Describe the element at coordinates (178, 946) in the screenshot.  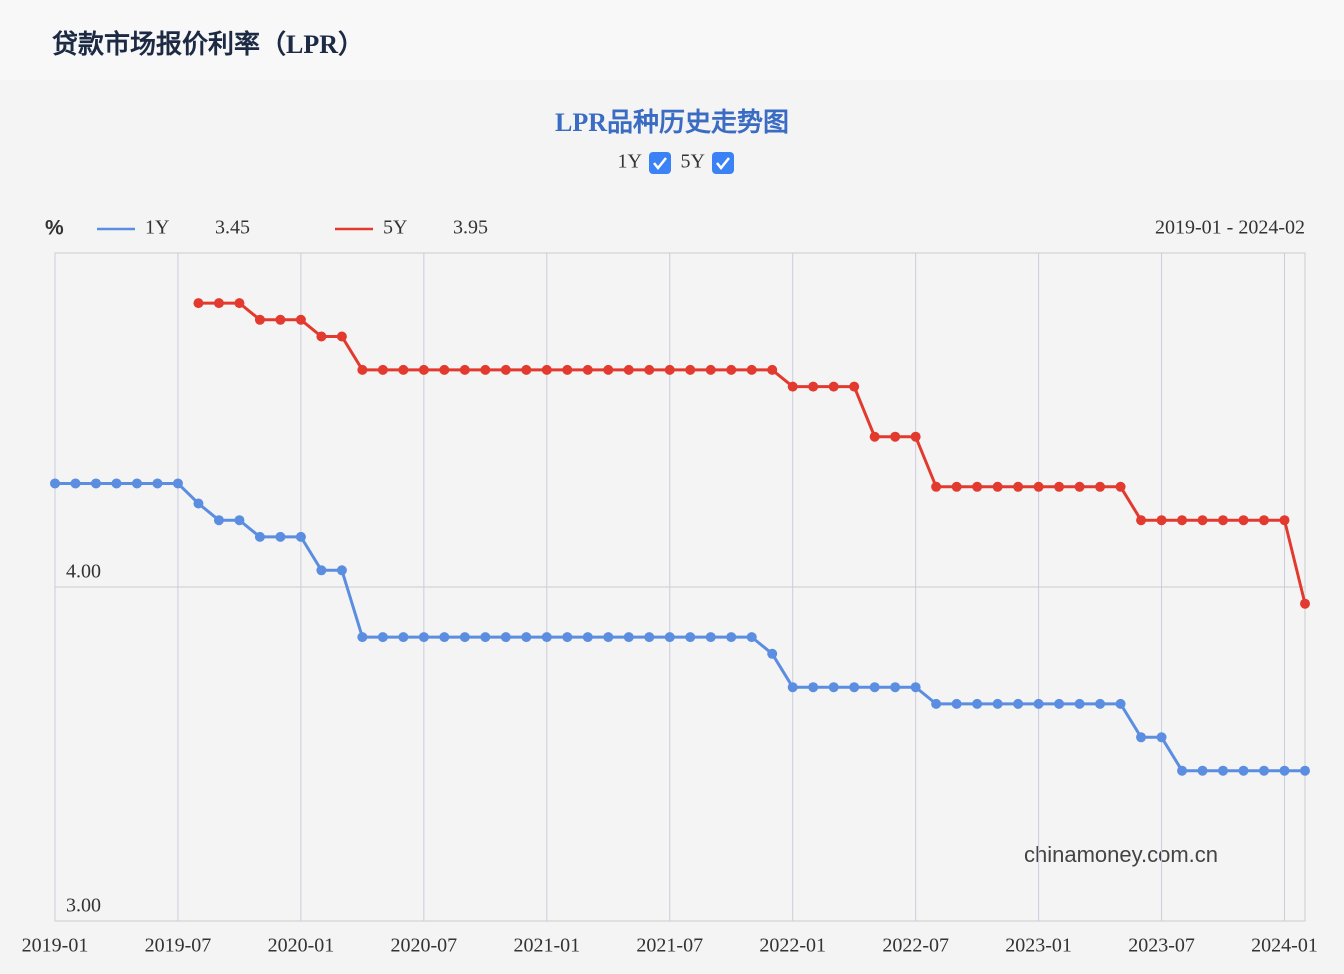
I see `x-tick-label: 2019-07` at that location.